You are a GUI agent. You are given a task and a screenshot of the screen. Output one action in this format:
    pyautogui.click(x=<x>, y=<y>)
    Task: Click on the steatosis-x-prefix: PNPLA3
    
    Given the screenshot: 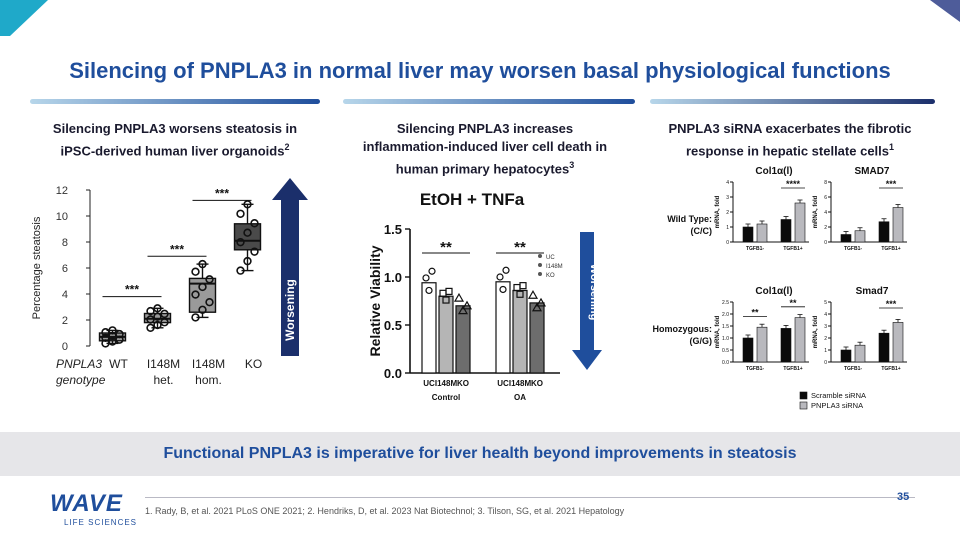 What is the action you would take?
    pyautogui.click(x=79, y=364)
    